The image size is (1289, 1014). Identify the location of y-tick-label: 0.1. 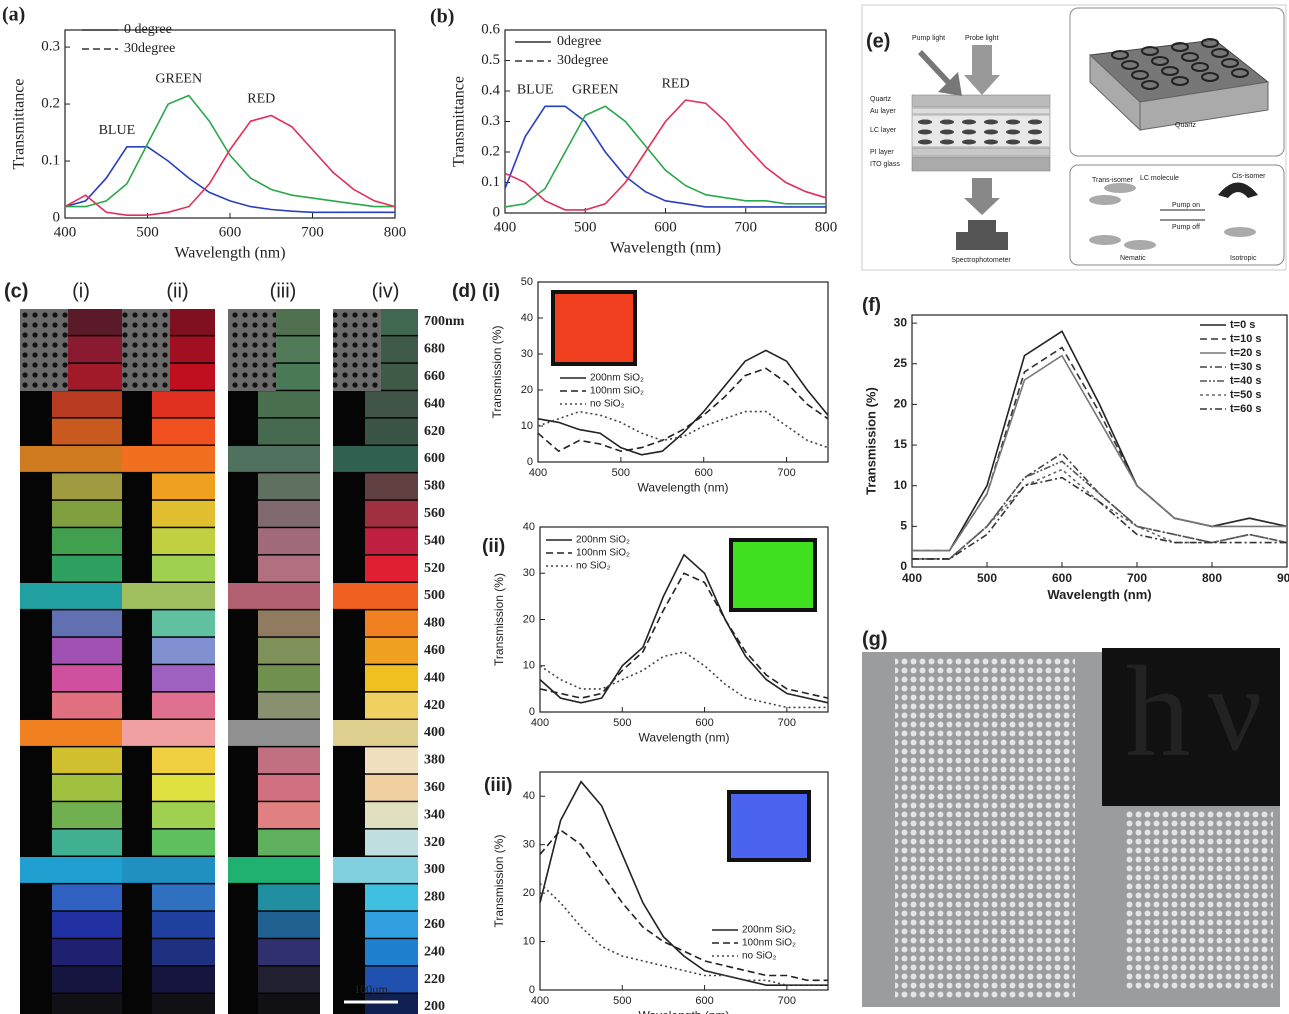
(490, 182).